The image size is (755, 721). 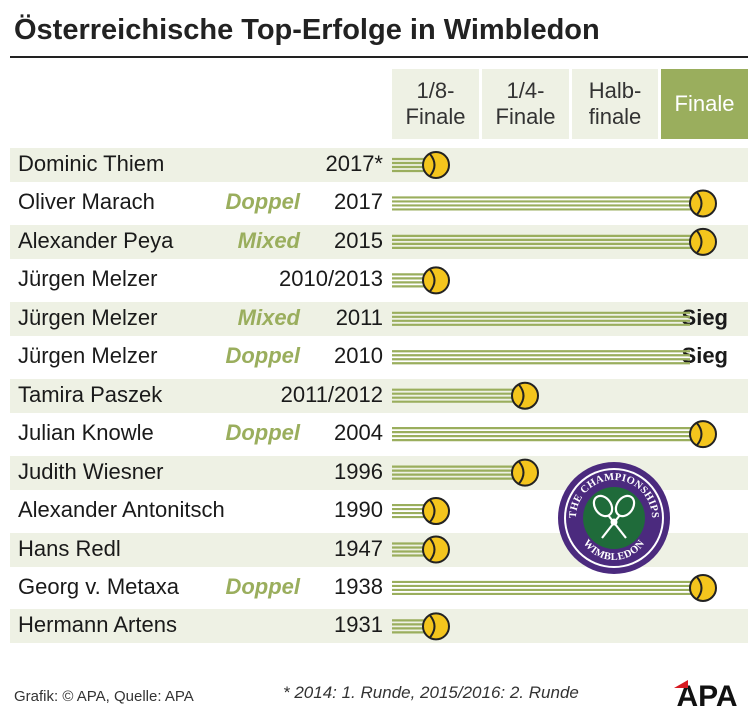 What do you see at coordinates (379, 57) in the screenshot?
I see `title-rule` at bounding box center [379, 57].